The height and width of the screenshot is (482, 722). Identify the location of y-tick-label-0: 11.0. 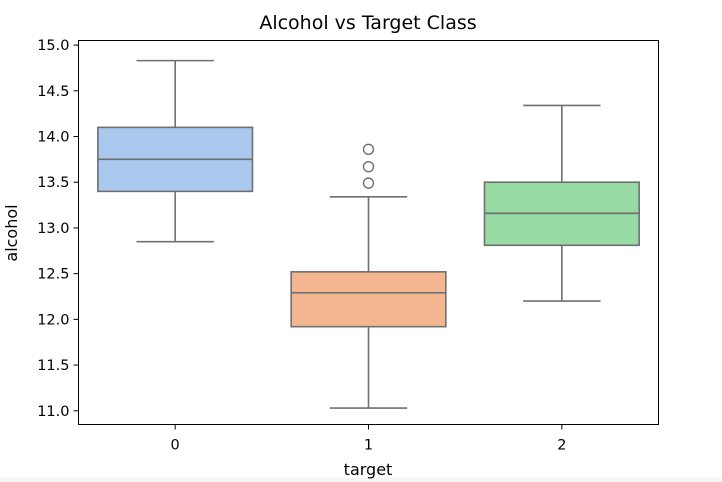
(53, 412).